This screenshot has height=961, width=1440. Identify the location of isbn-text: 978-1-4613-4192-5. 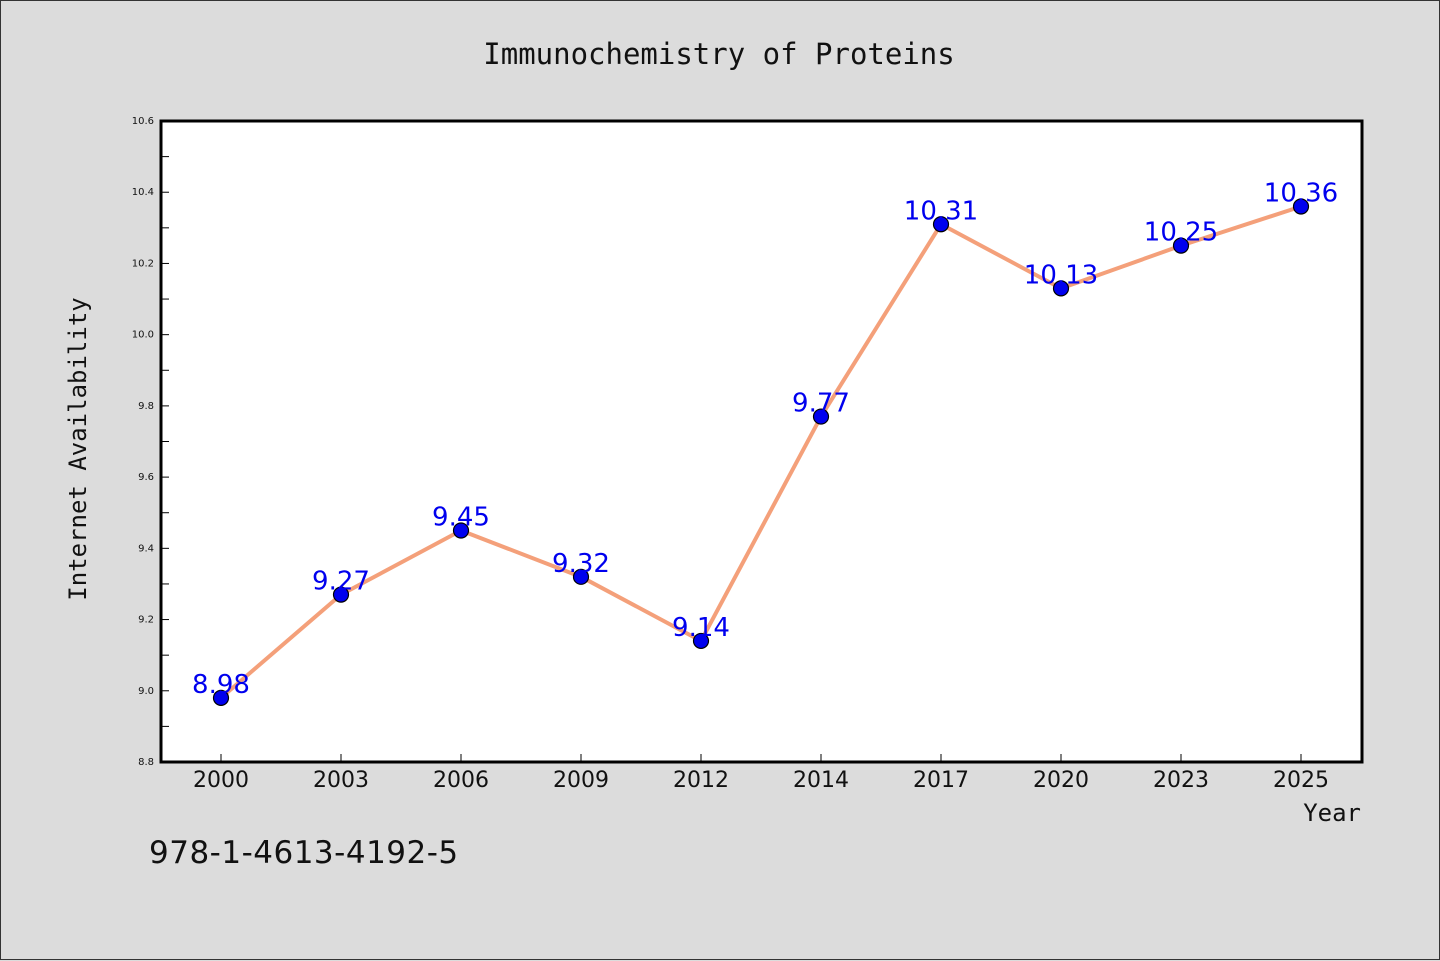
(304, 853).